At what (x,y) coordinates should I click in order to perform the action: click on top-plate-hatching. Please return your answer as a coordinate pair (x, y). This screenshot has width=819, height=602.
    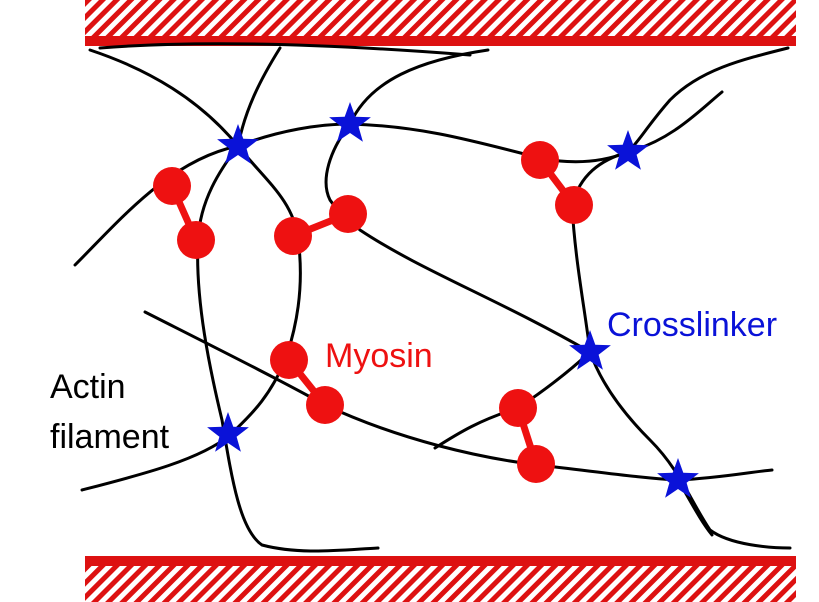
    Looking at the image, I should click on (440, 18).